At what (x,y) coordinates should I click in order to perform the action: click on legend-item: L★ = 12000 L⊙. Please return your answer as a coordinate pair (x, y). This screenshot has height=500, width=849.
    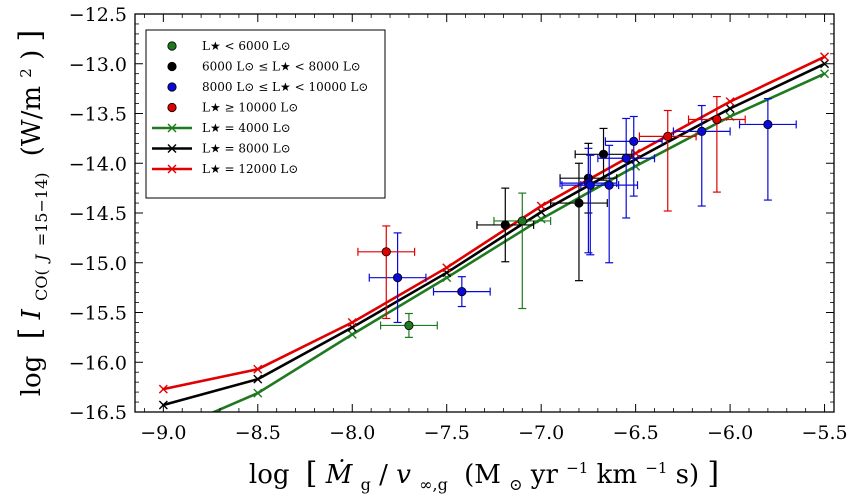
    Looking at the image, I should click on (225, 169).